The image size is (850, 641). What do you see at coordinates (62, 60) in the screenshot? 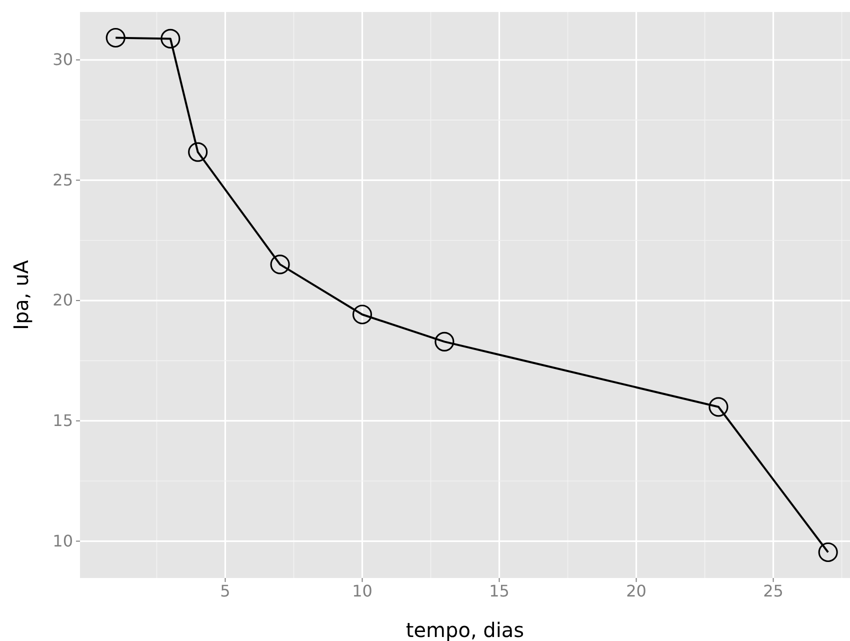
I see `y-tick-label: 30` at bounding box center [62, 60].